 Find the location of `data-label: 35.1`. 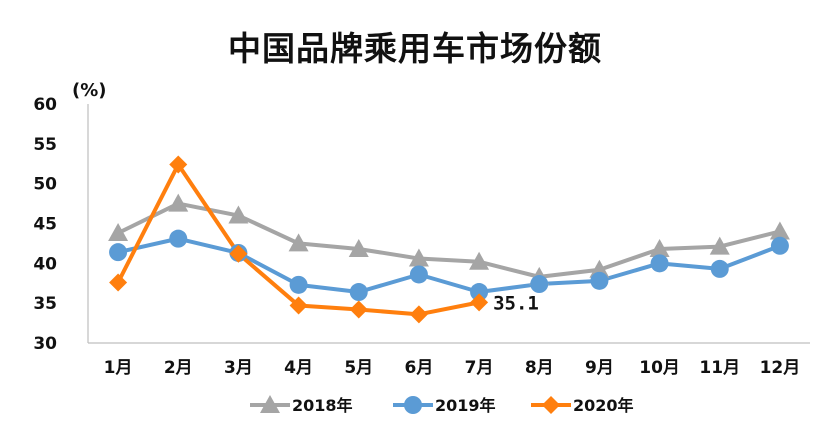

data-label: 35.1 is located at coordinates (516, 303).